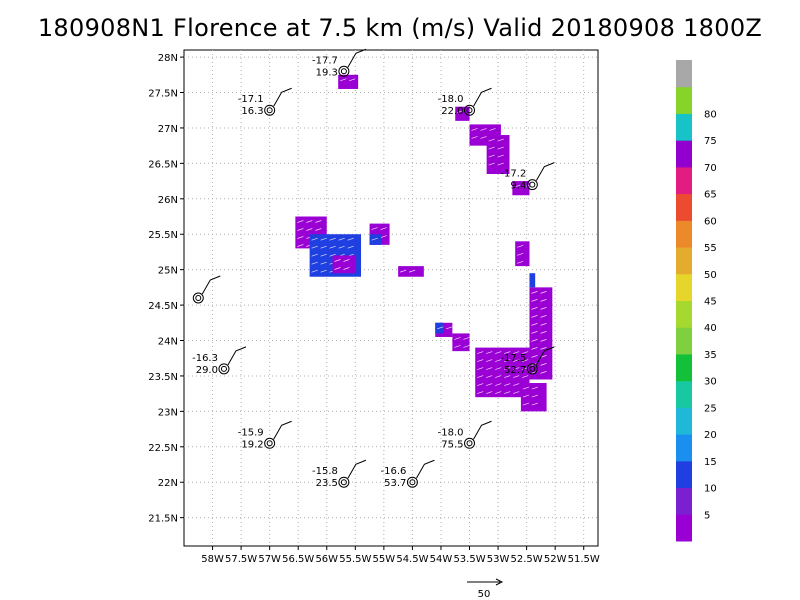  What do you see at coordinates (168, 483) in the screenshot?
I see `y-tick-label: 22N` at bounding box center [168, 483].